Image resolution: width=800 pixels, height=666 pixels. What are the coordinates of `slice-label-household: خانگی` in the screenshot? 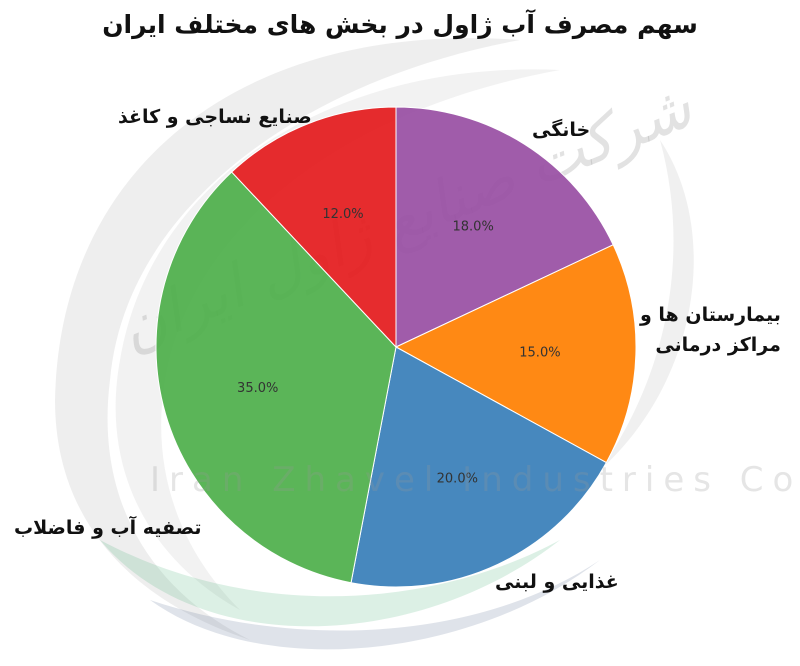 It's located at (561, 130).